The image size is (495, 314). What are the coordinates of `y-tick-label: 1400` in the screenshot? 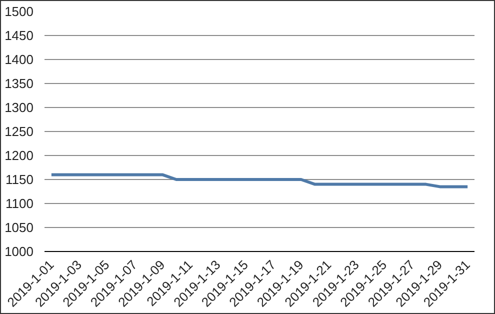 It's located at (19, 59).